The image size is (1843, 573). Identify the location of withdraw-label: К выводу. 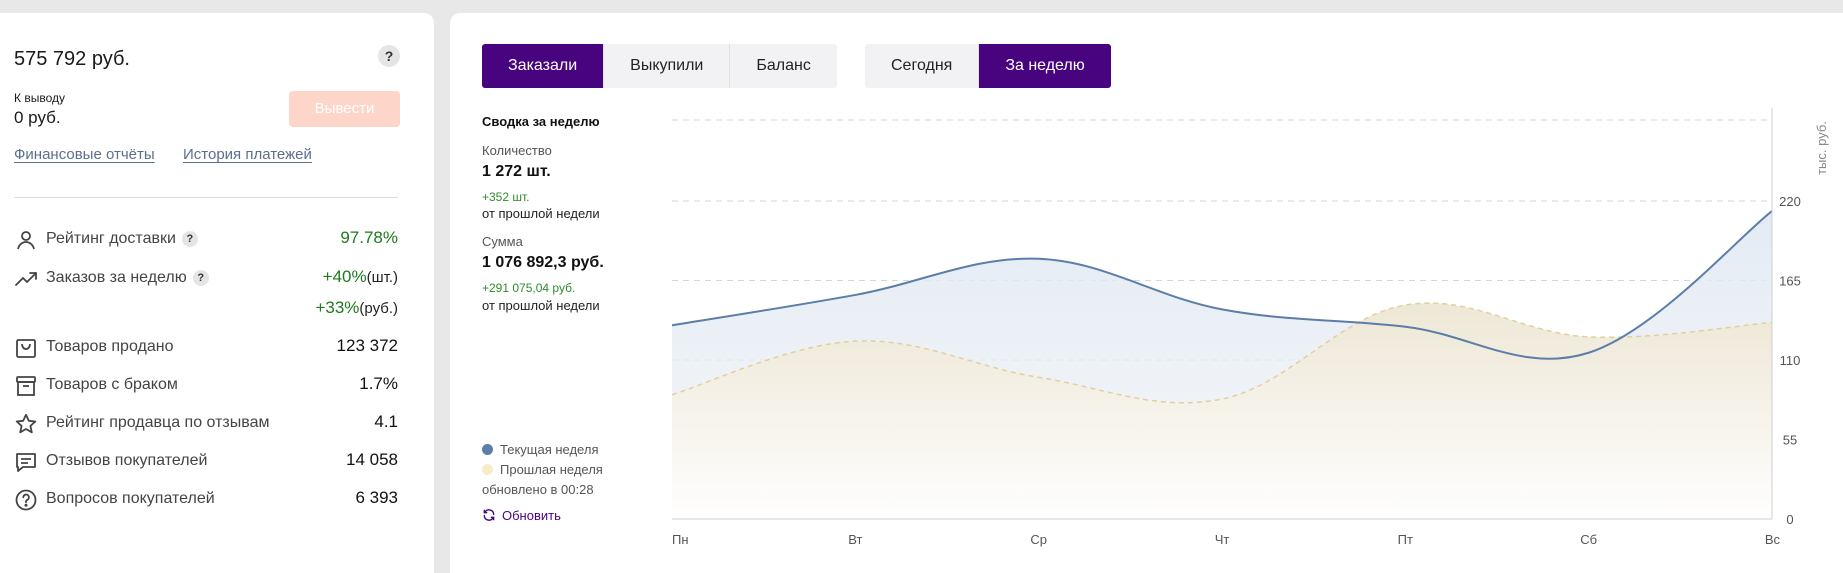
(39, 98).